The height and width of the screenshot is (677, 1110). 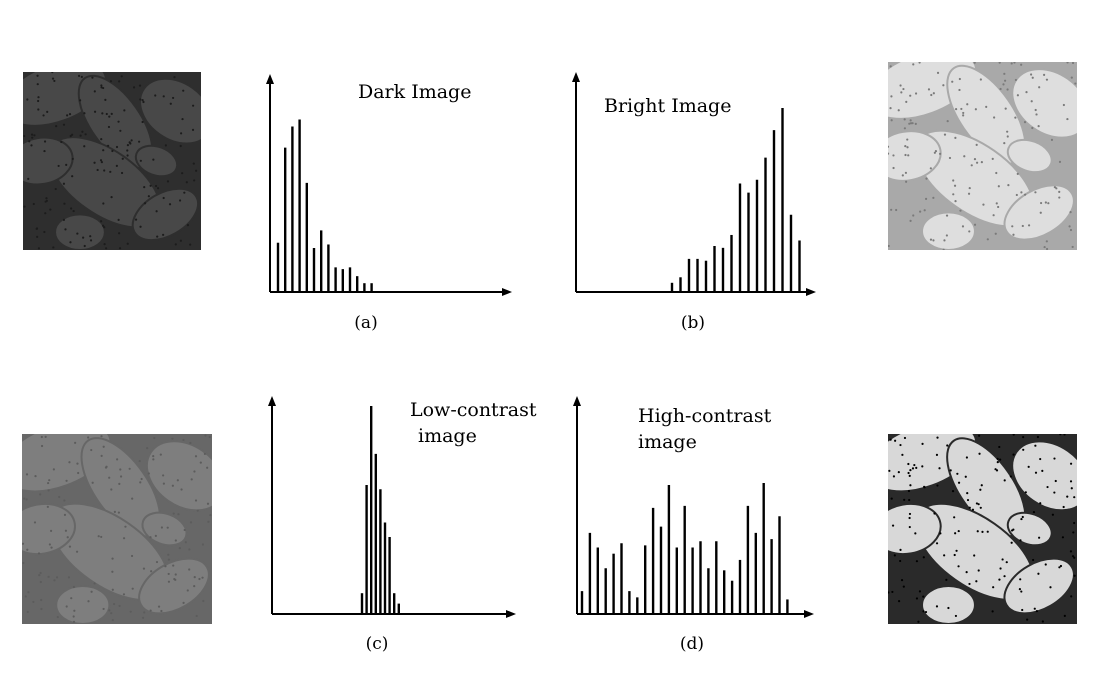 What do you see at coordinates (402, 525) in the screenshot?
I see `low-contrast-histogram: Low-contrast image (c)` at bounding box center [402, 525].